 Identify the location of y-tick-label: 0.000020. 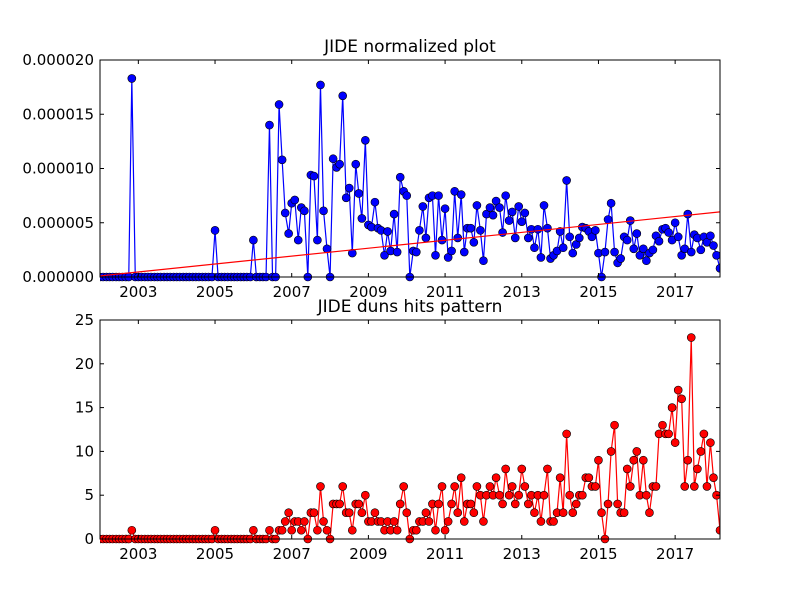
(58, 60).